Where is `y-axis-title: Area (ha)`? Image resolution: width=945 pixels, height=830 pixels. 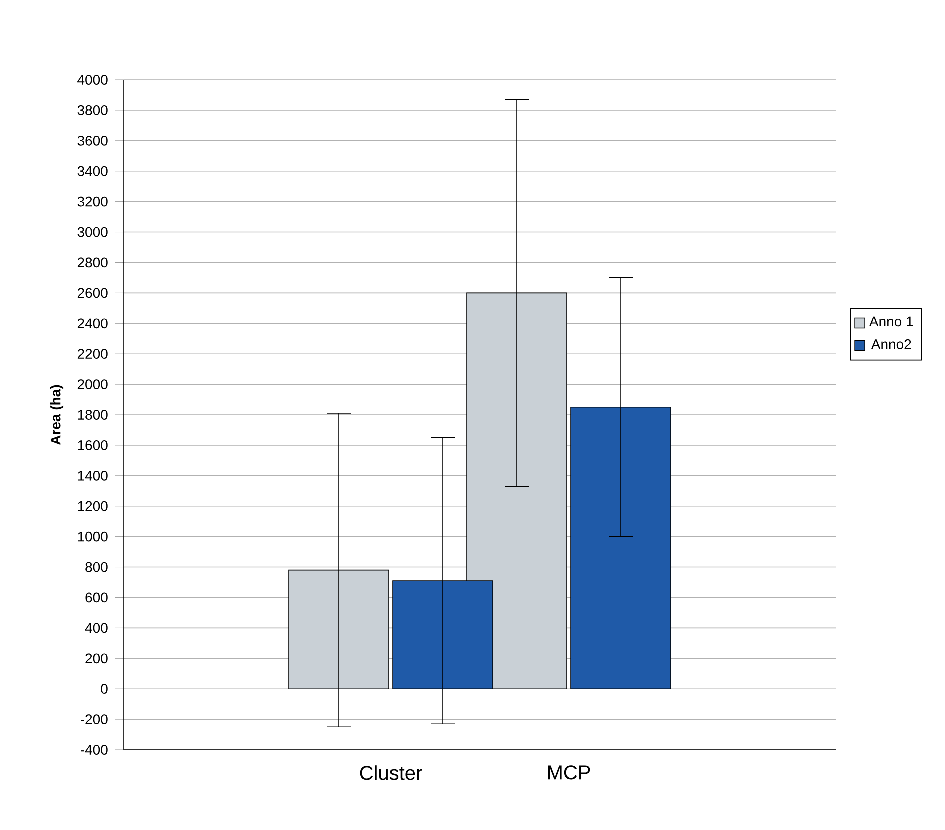
y-axis-title: Area (ha) is located at coordinates (57, 415).